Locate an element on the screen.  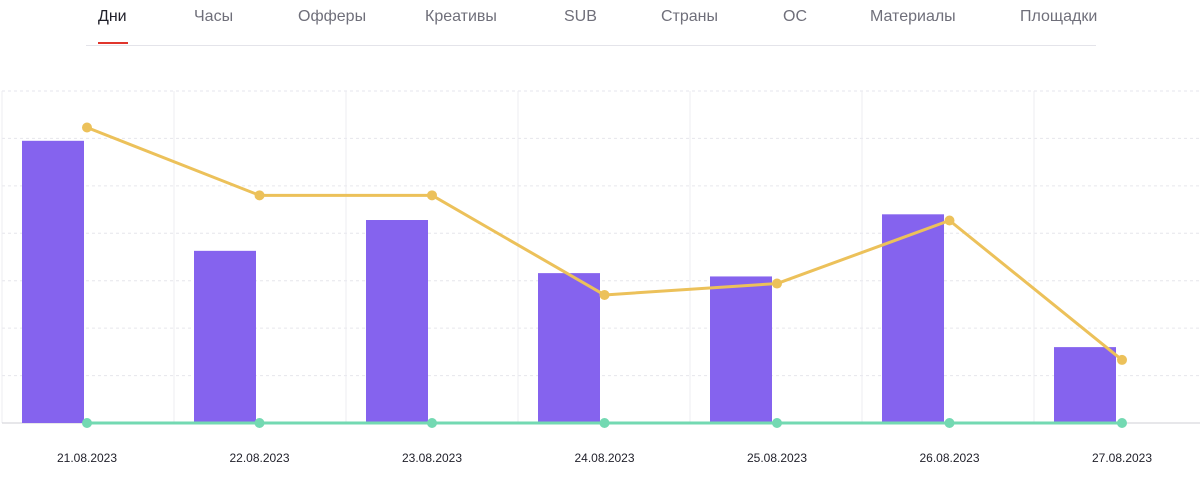
active-tab-indicator is located at coordinates (113, 43).